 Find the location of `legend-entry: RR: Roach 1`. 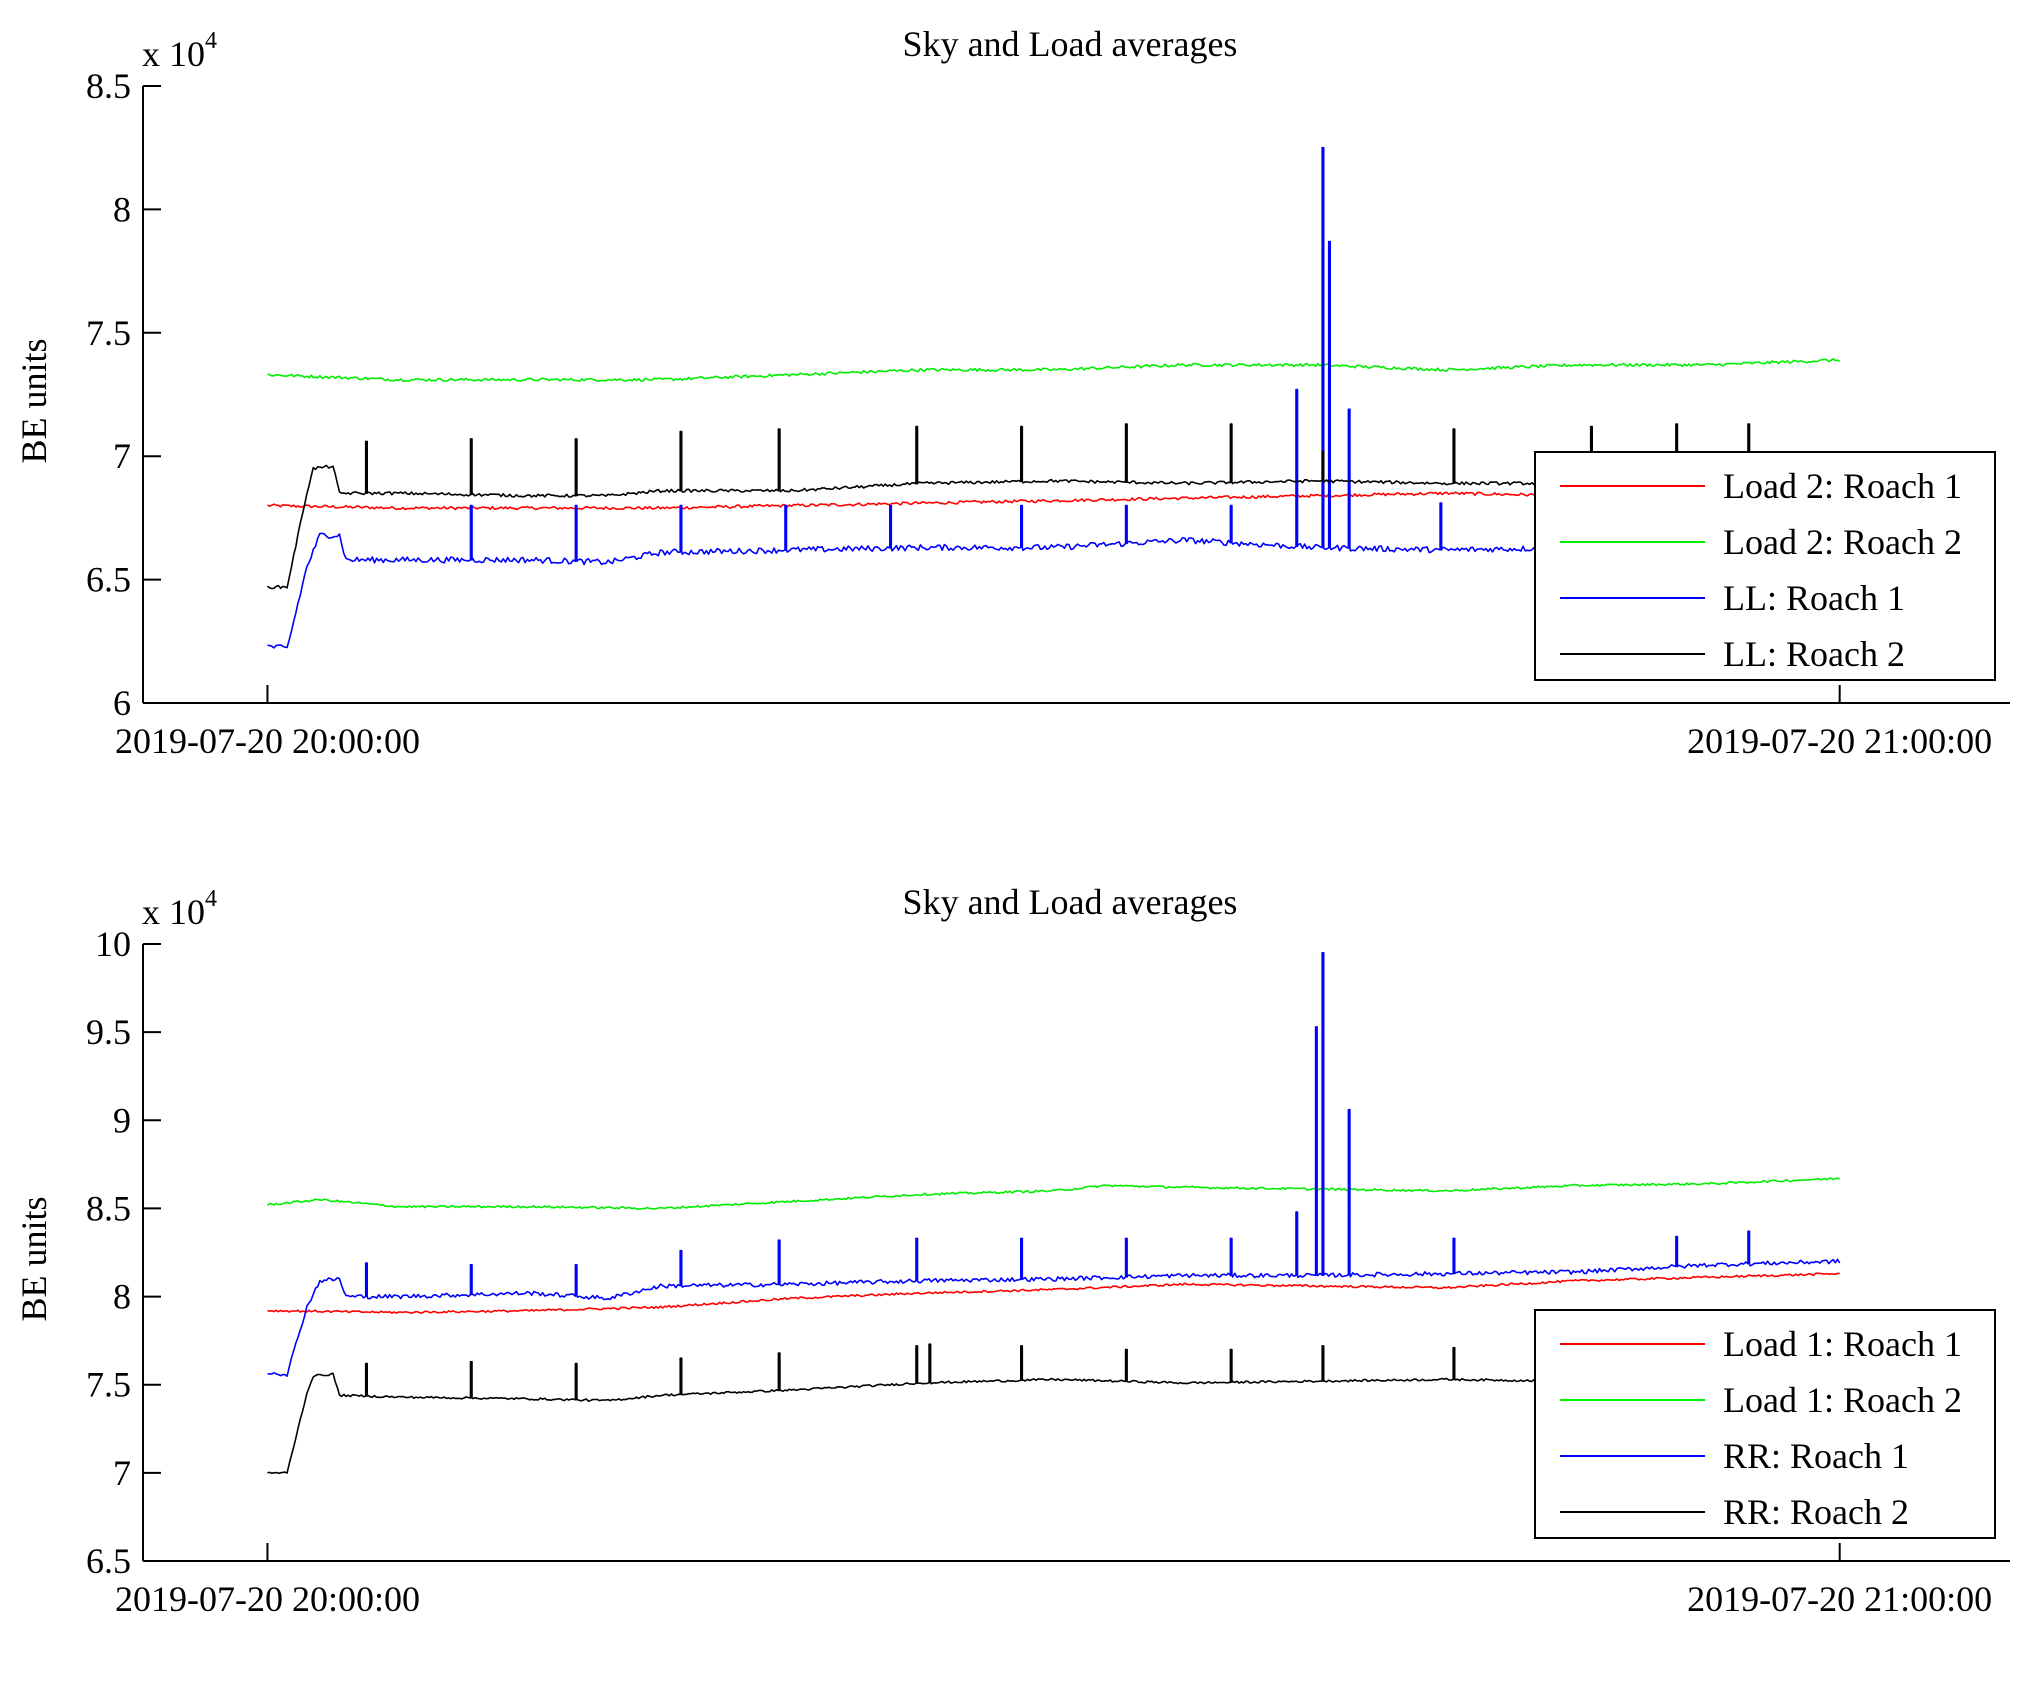

legend-entry: RR: Roach 1 is located at coordinates (1816, 1456).